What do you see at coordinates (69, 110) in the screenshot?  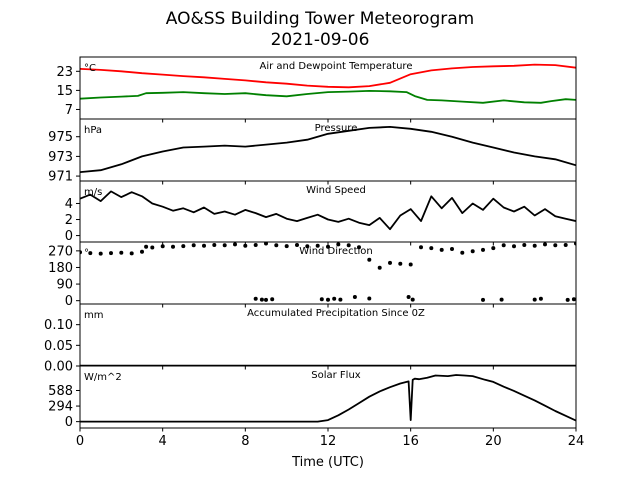 I see `y-tick-label: 7` at bounding box center [69, 110].